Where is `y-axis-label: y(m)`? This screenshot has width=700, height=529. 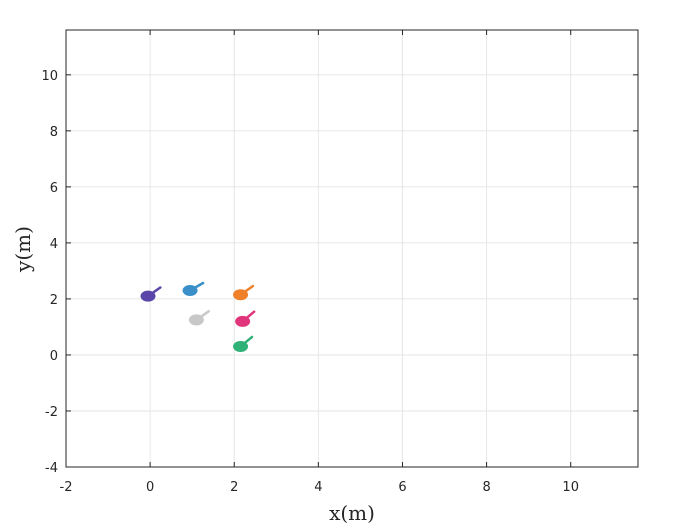
y-axis-label: y(m) is located at coordinates (23, 249).